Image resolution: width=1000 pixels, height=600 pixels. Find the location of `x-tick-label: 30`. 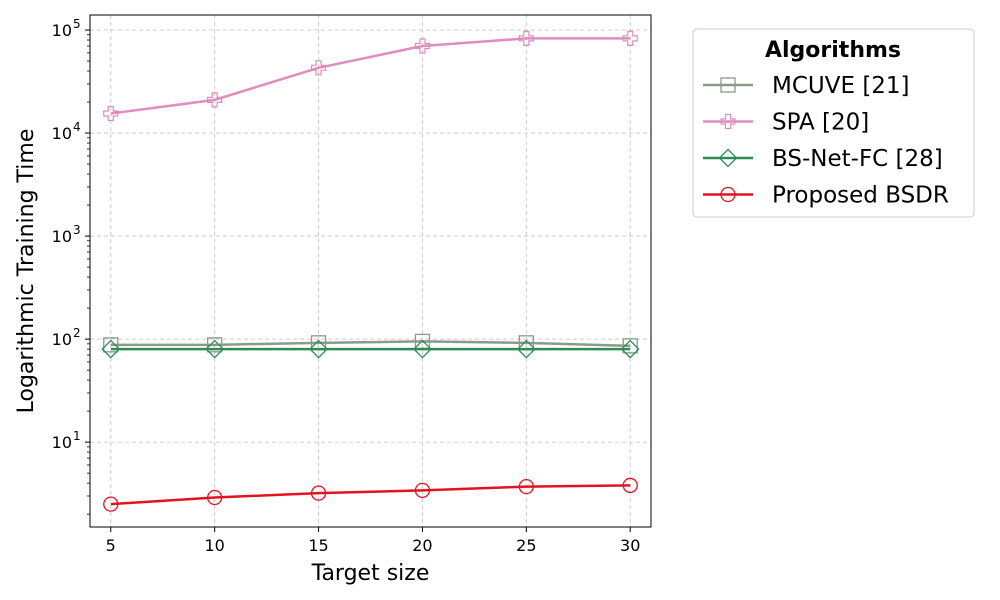

x-tick-label: 30 is located at coordinates (630, 545).